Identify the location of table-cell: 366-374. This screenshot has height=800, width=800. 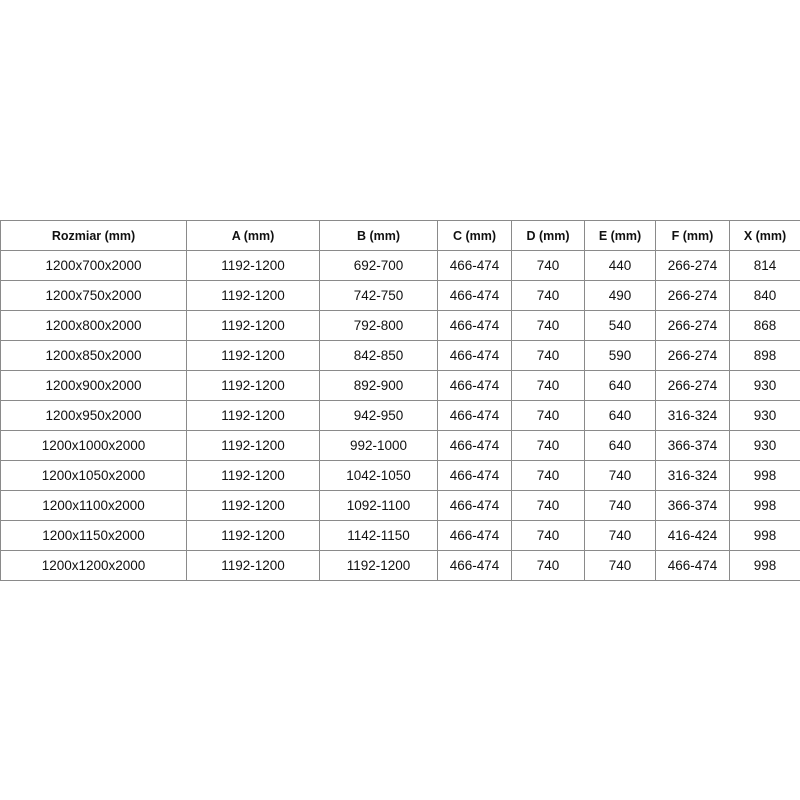
(692, 505).